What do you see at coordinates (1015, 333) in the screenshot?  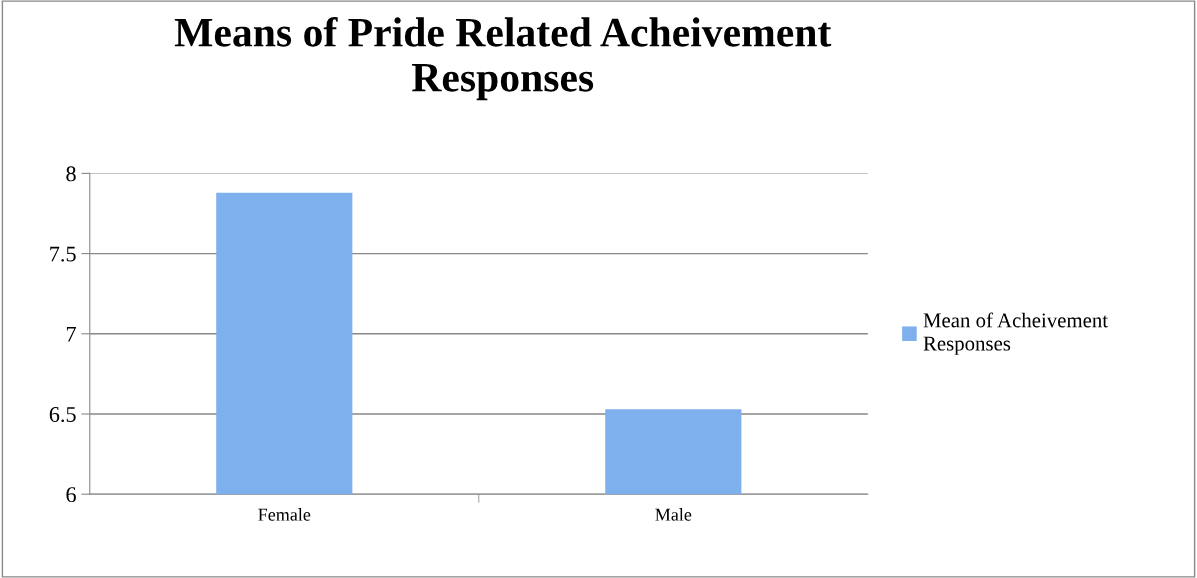 I see `legend-label: Mean of Acheivement Responses` at bounding box center [1015, 333].